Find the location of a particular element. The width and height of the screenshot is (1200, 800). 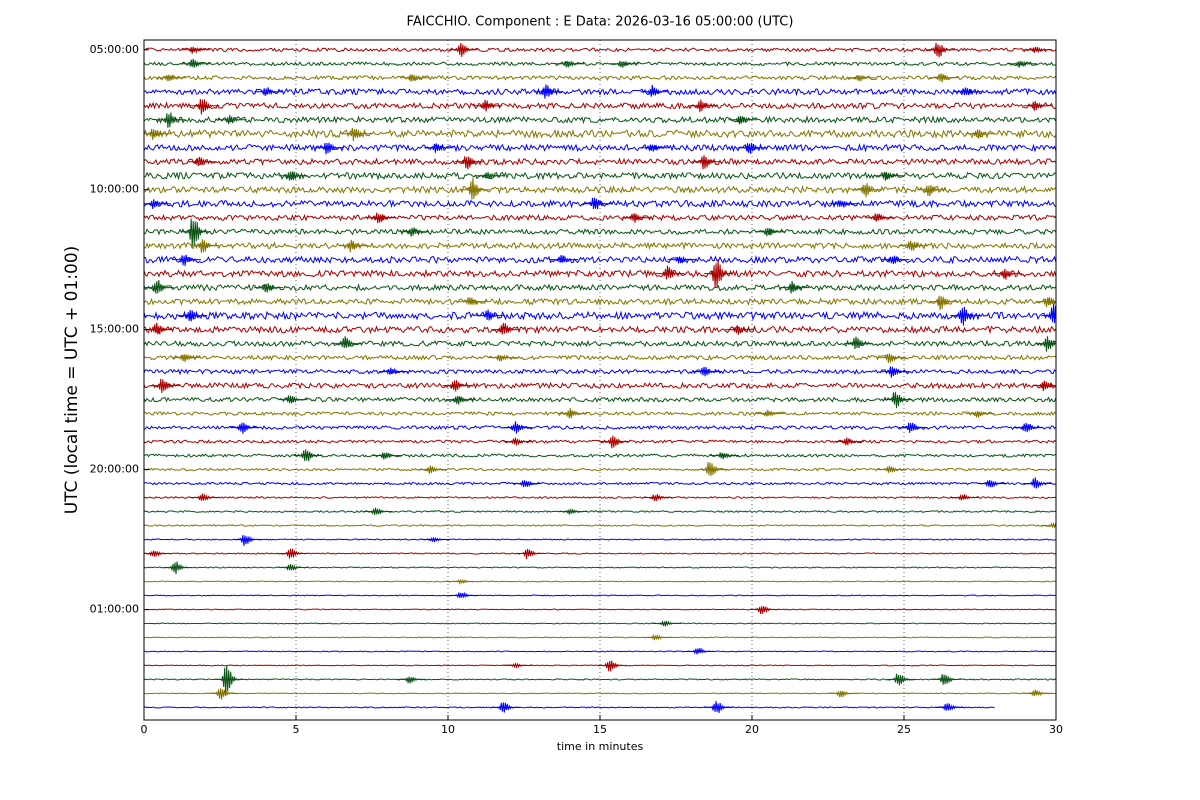

x-tick-label: 25 is located at coordinates (904, 729).